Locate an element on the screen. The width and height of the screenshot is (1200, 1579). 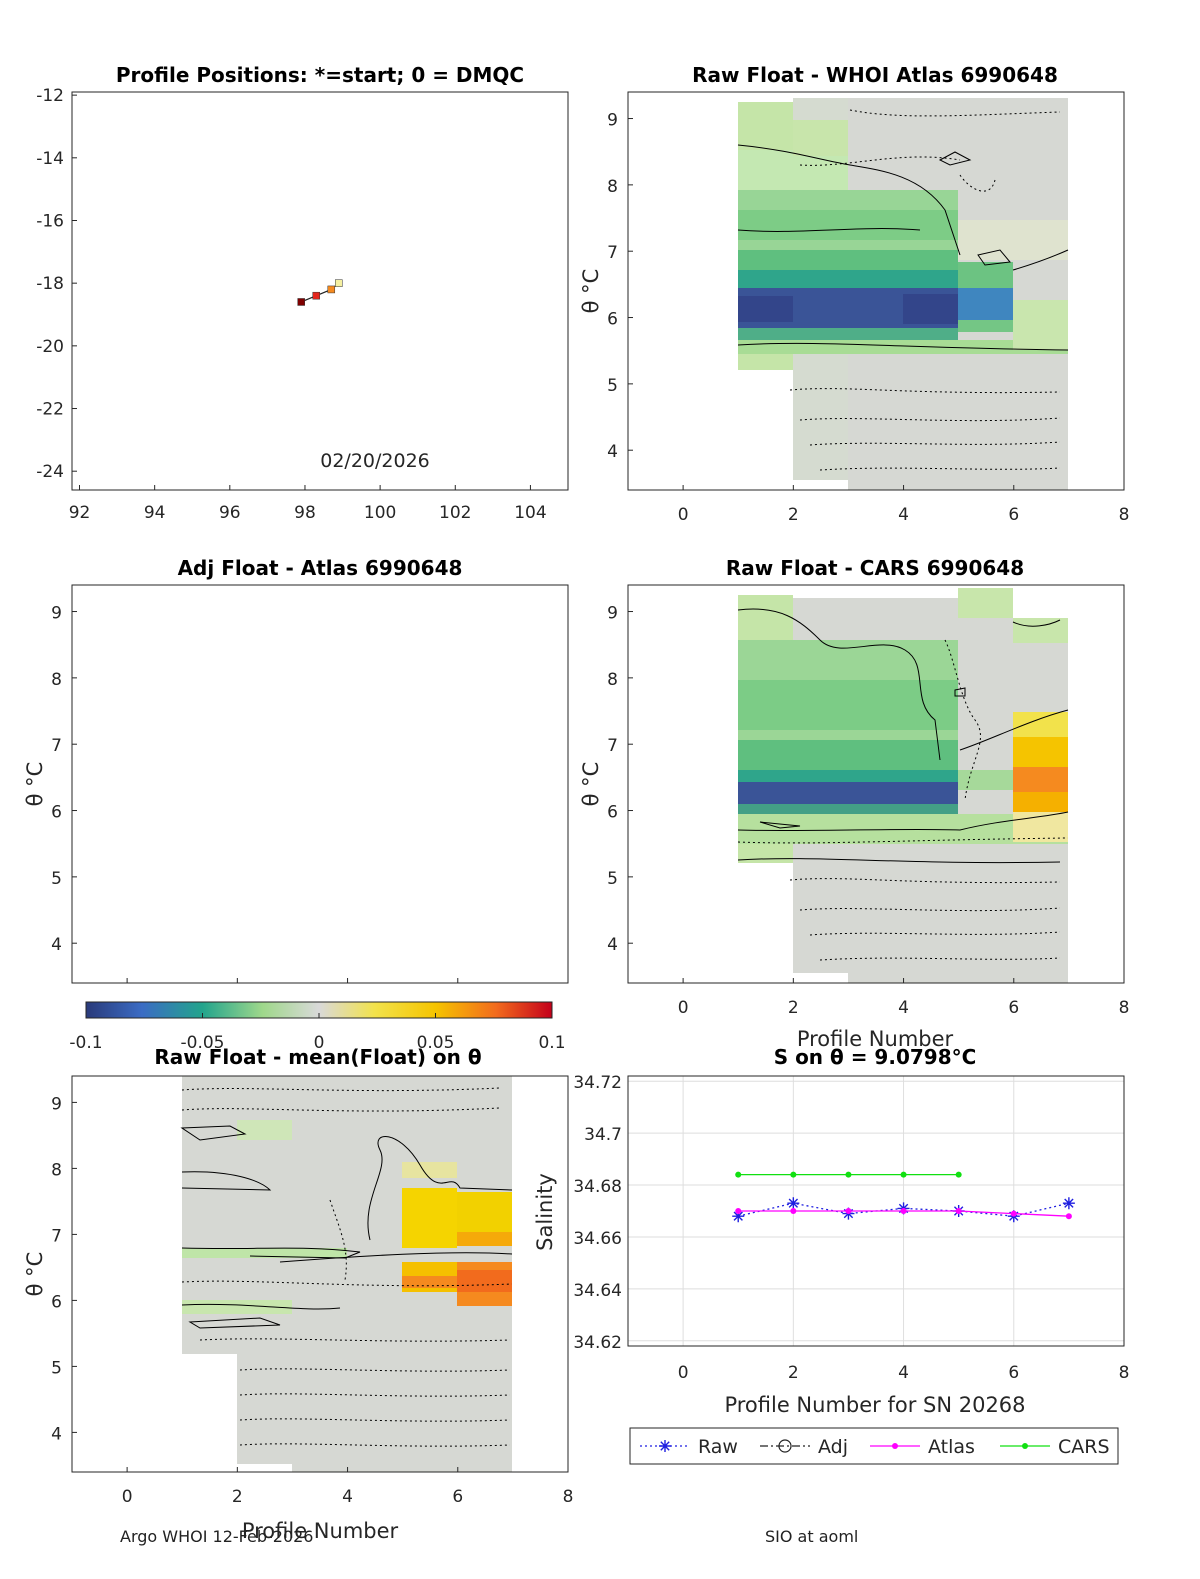
legend-cars-label: CARS is located at coordinates (1084, 1447).